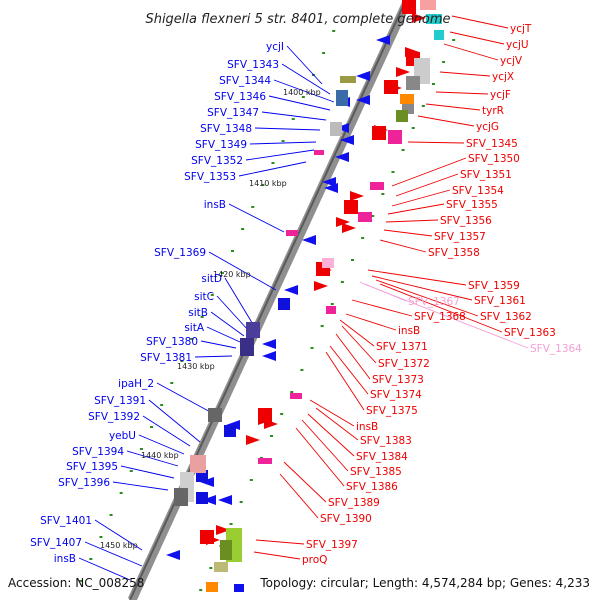  I want to click on gene-label-right: SFV_1383, so click(386, 441).